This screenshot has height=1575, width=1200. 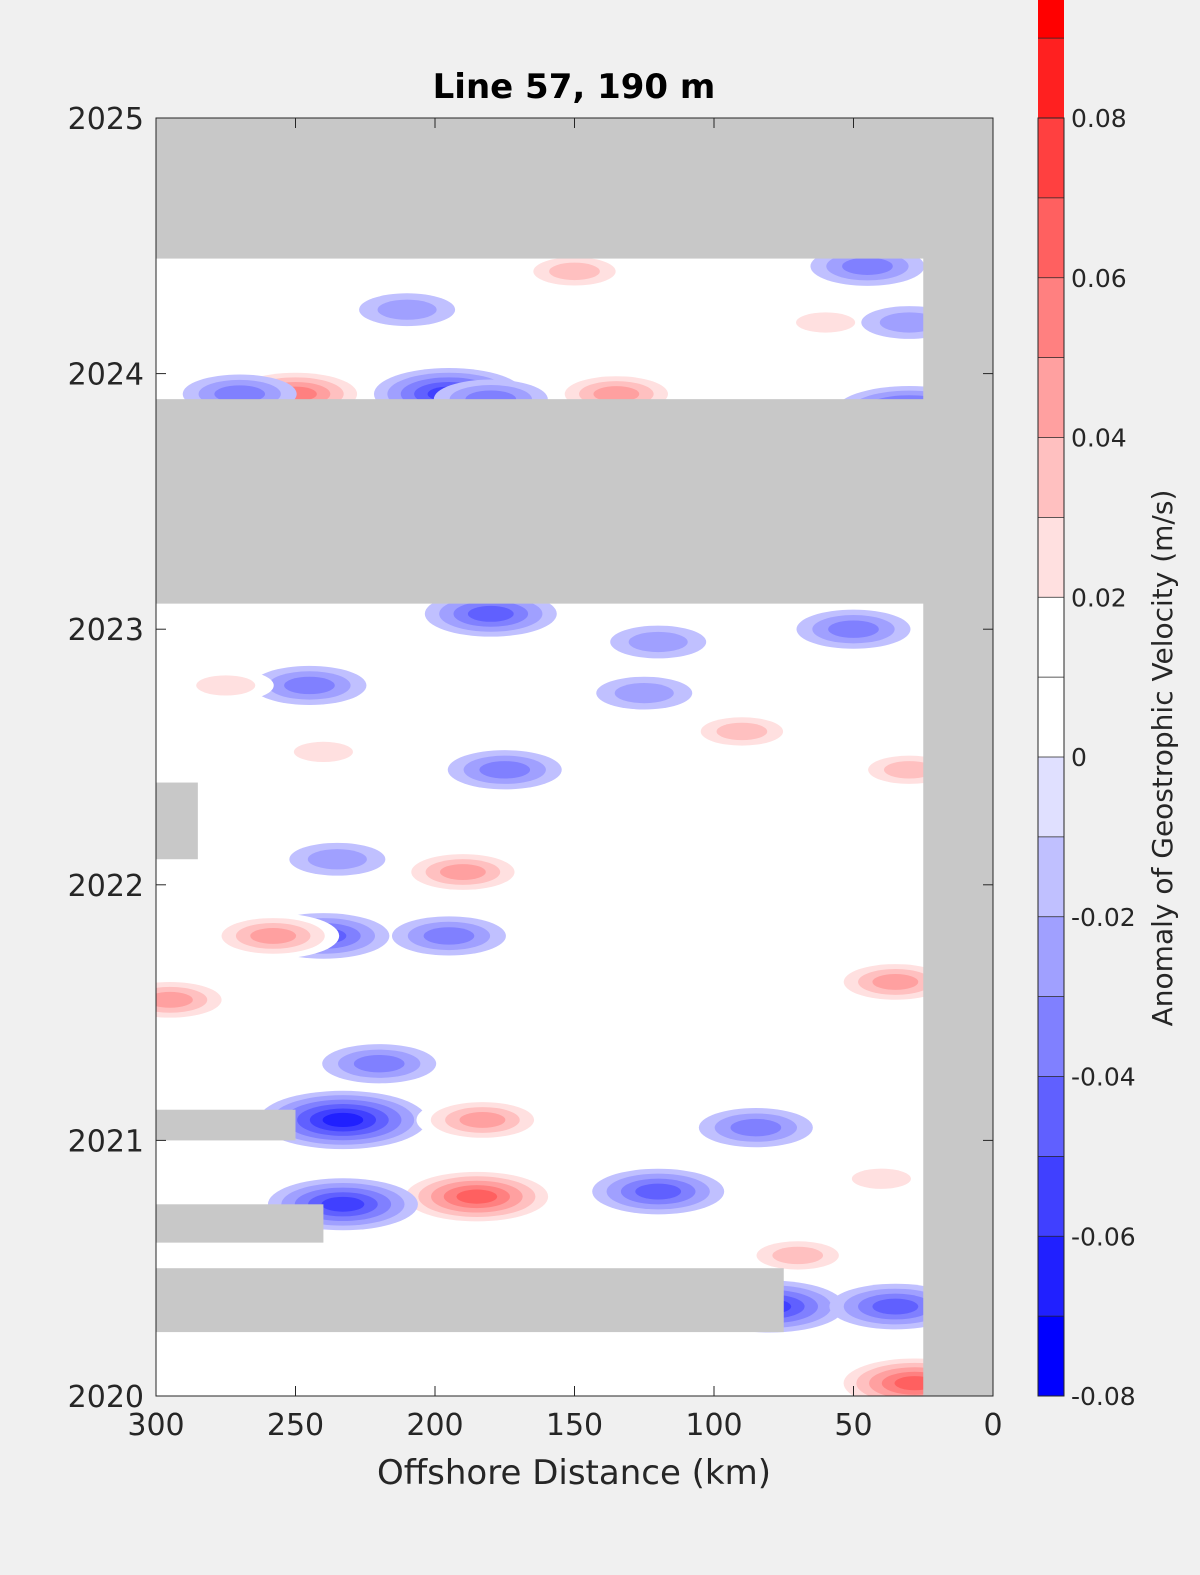 I want to click on x-tick-label: 50, so click(x=853, y=1425).